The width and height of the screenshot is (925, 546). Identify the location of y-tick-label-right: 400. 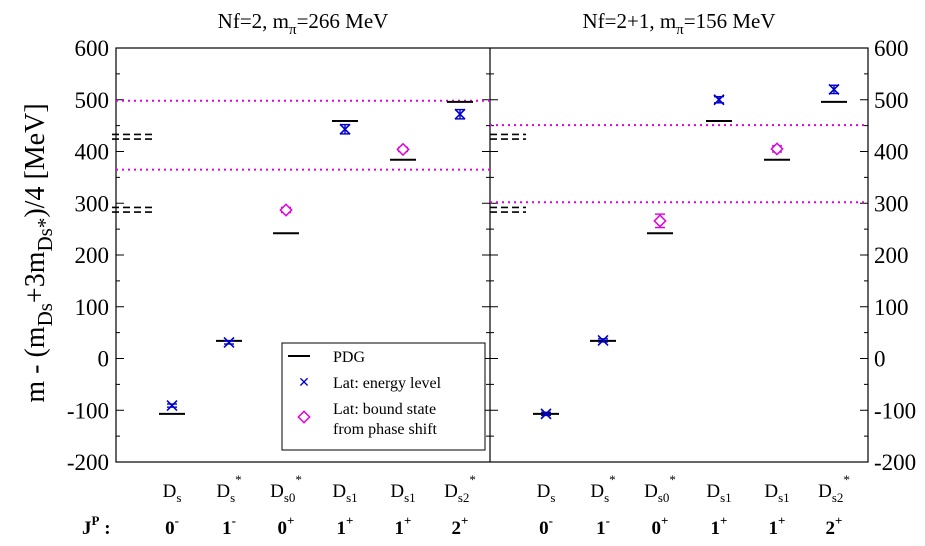
(891, 152).